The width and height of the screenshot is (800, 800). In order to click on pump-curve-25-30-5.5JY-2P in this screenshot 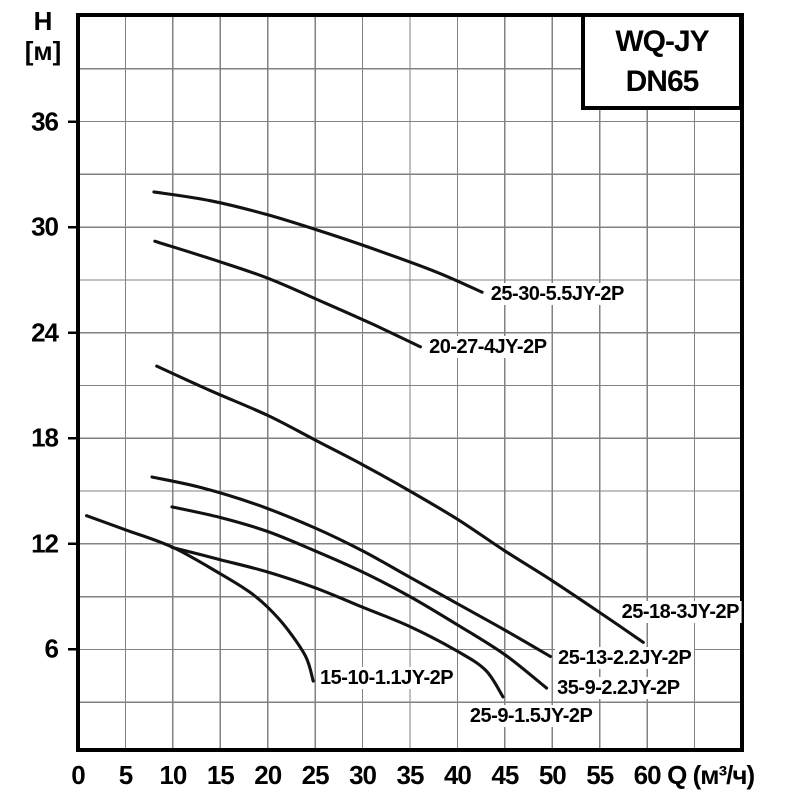, I will do `click(318, 242)`.